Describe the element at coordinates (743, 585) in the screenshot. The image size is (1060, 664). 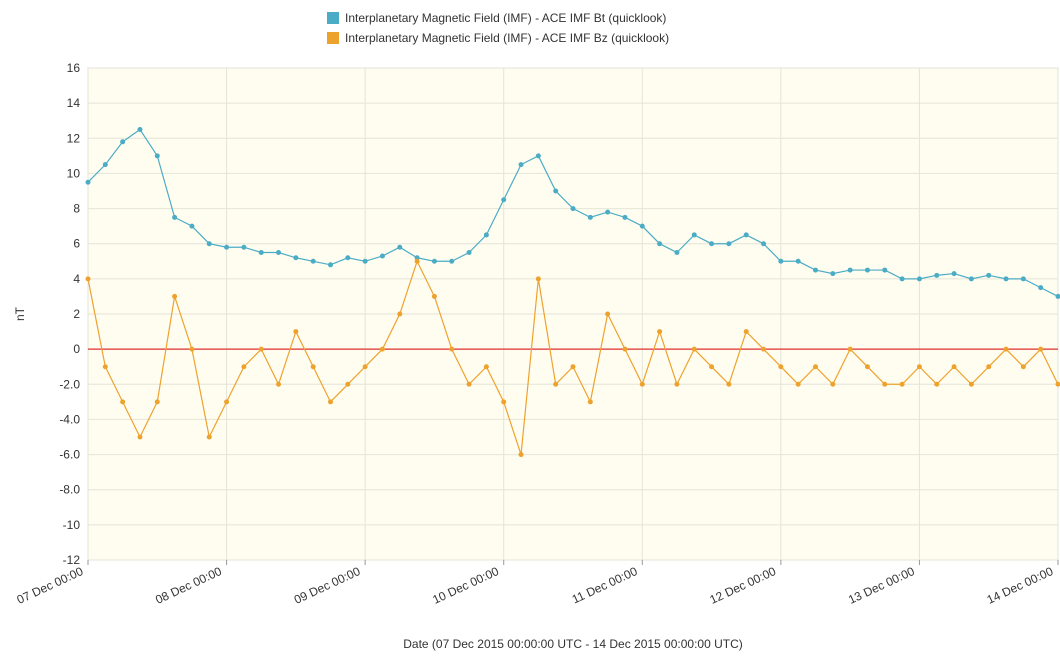
I see `x-tick-label: 12 Dec 00:00` at that location.